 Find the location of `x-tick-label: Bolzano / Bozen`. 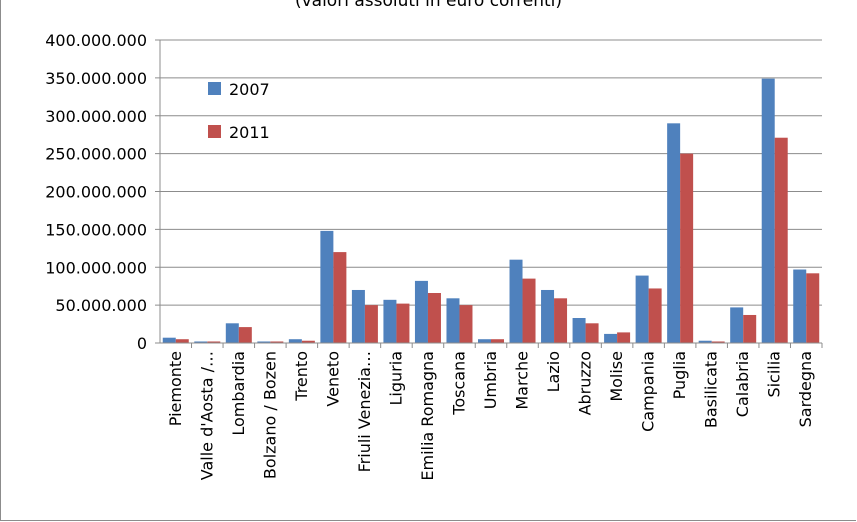

x-tick-label: Bolzano / Bozen is located at coordinates (269, 415).